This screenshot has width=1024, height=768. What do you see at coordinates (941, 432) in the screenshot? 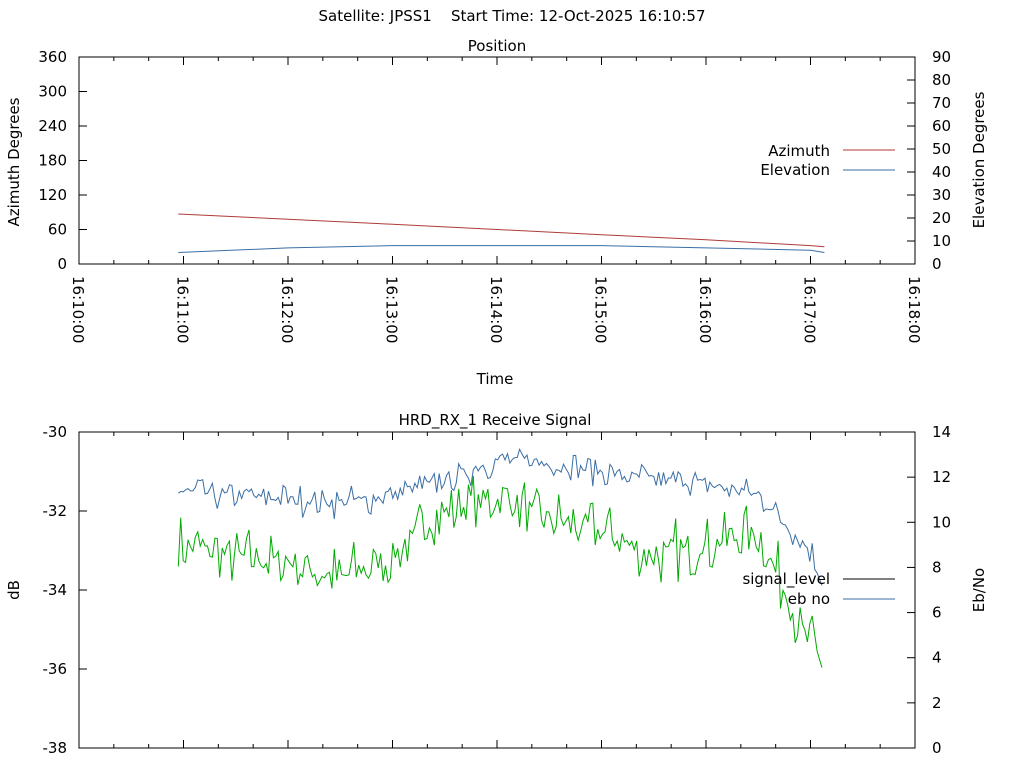
I see `ebno-tick-label: 14` at bounding box center [941, 432].